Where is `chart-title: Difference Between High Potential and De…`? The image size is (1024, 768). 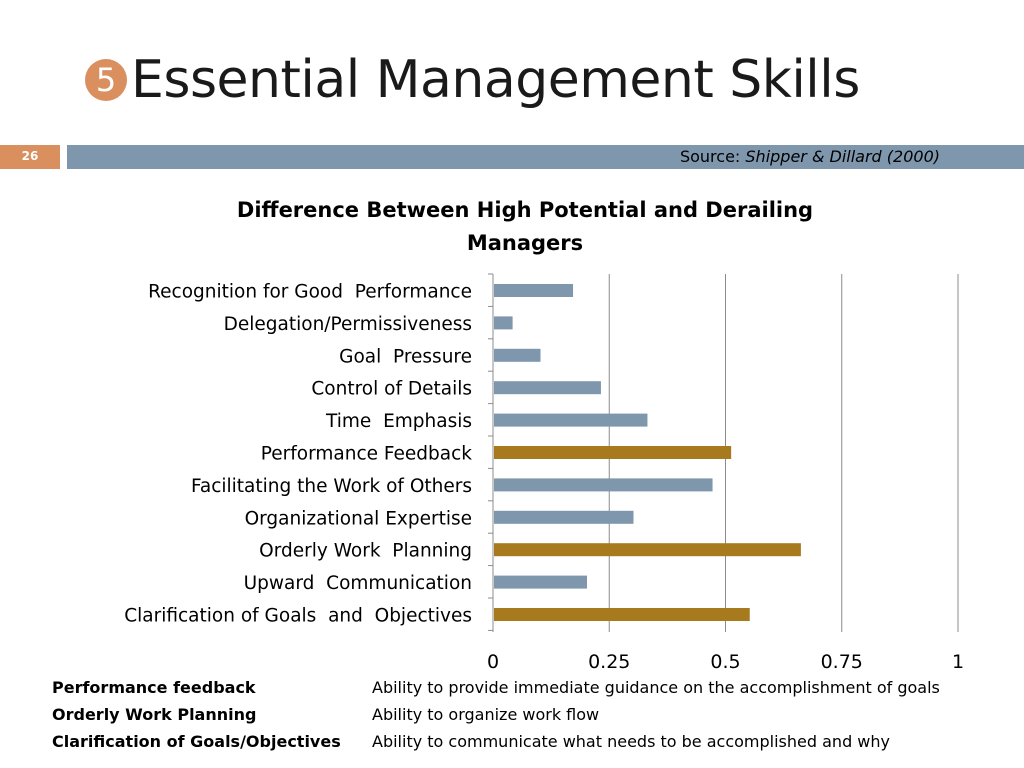
chart-title: Difference Between High Potential and De… is located at coordinates (525, 227).